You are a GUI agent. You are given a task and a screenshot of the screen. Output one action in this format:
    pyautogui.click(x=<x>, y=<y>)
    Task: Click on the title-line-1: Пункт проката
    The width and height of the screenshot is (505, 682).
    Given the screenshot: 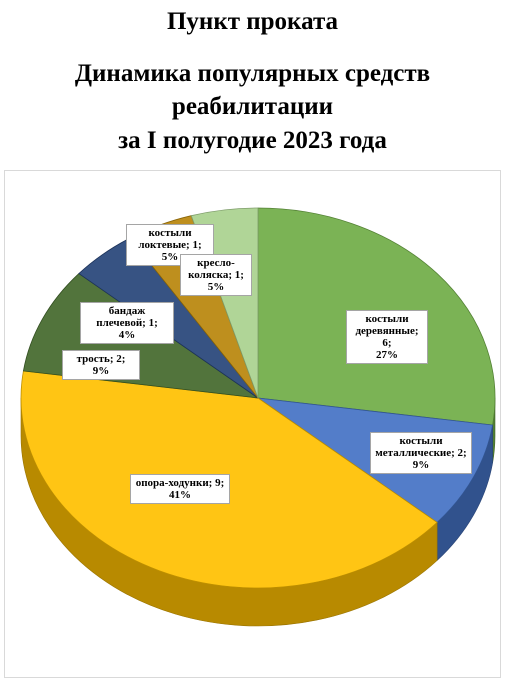 What is the action you would take?
    pyautogui.click(x=252, y=21)
    